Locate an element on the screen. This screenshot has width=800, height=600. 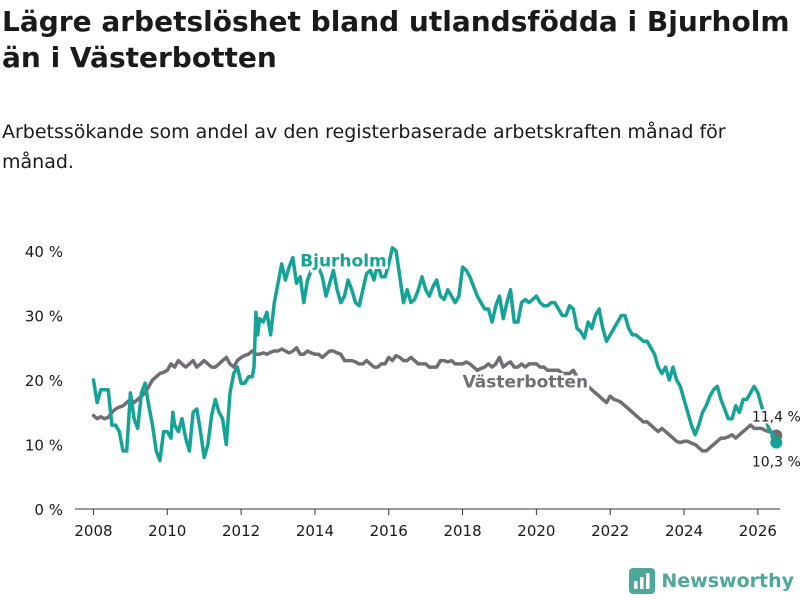
bar-chart-icon is located at coordinates (642, 581).